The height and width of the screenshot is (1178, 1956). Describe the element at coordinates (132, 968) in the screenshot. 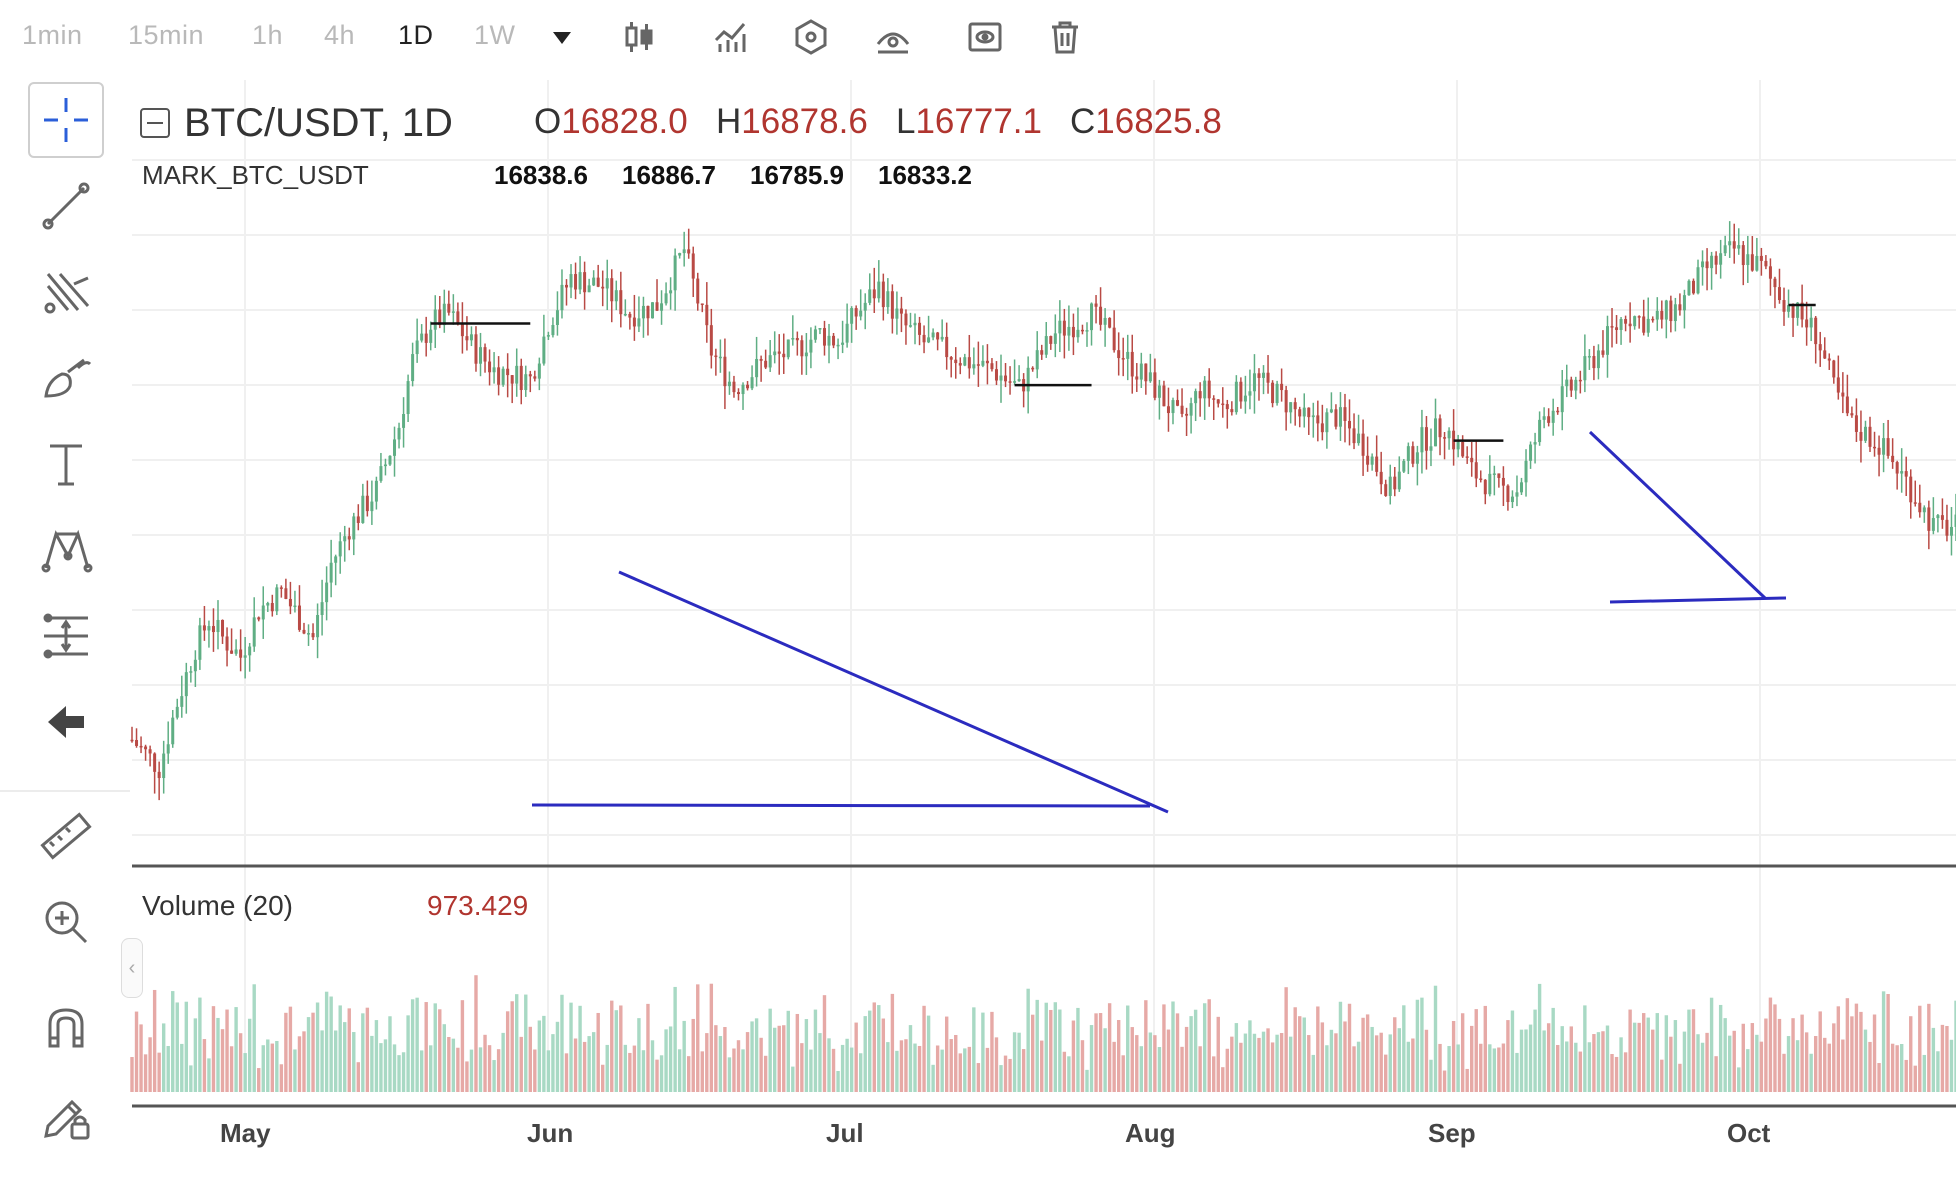

I see `collapse-toolbar-button: ‹` at that location.